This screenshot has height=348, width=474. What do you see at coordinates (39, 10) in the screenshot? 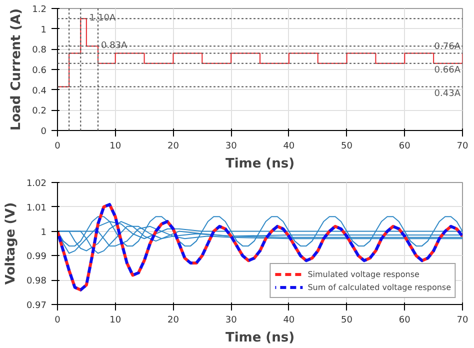
I see `y-tick-label: 1.2` at bounding box center [39, 10].